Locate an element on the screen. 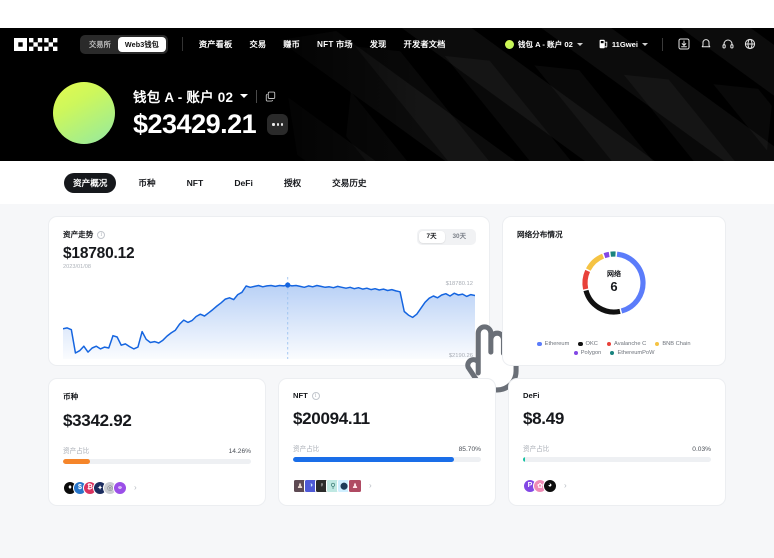  legend-item-avalanche: Avalanche C is located at coordinates (626, 344).